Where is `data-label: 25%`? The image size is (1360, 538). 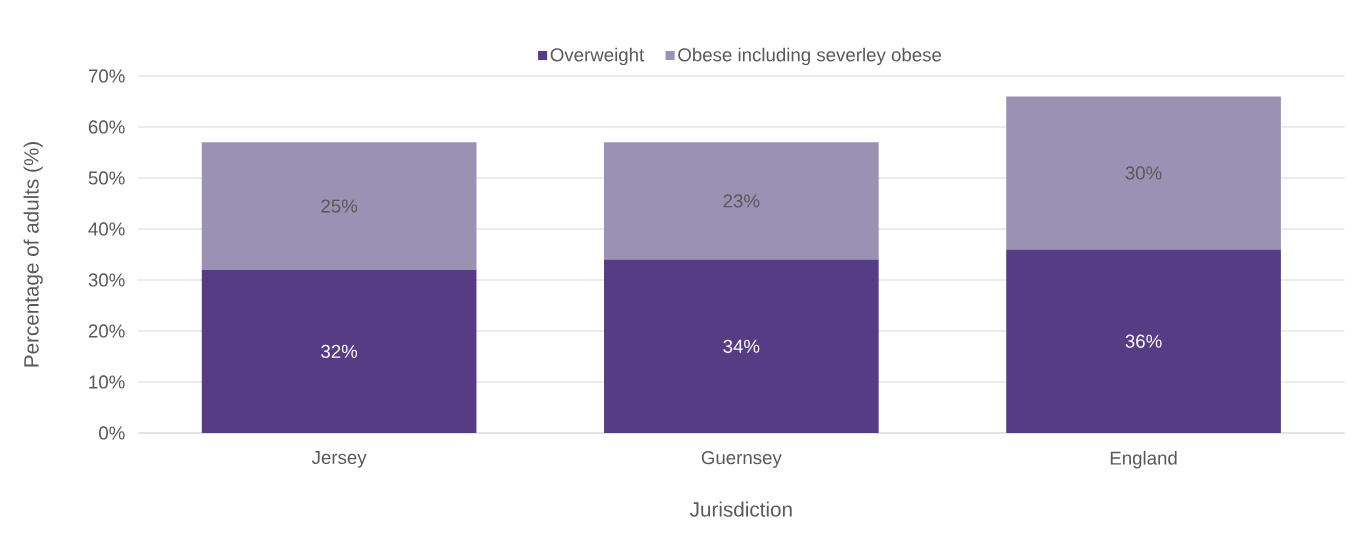
data-label: 25% is located at coordinates (339, 206).